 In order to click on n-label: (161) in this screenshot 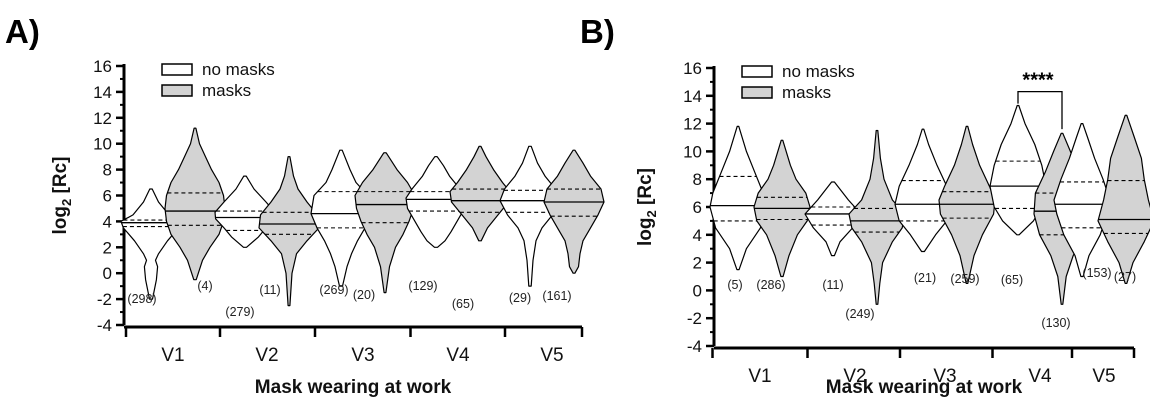, I will do `click(556, 296)`.